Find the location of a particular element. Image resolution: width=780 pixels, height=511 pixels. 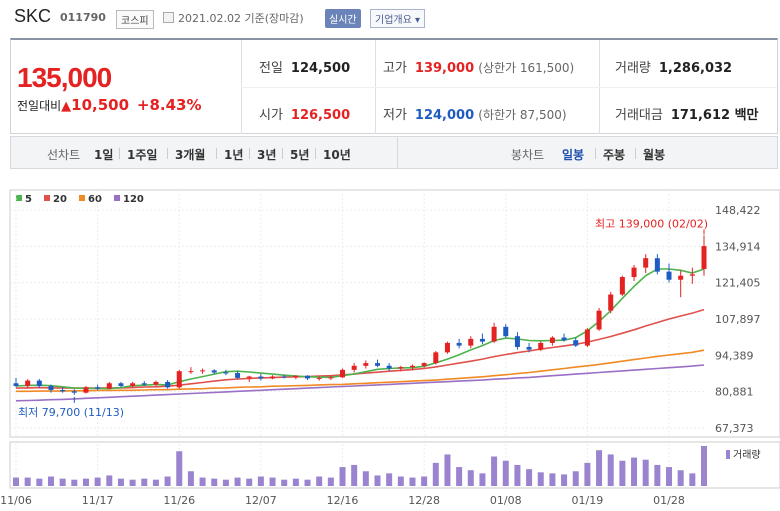

change-percent: +8.43% is located at coordinates (169, 105).